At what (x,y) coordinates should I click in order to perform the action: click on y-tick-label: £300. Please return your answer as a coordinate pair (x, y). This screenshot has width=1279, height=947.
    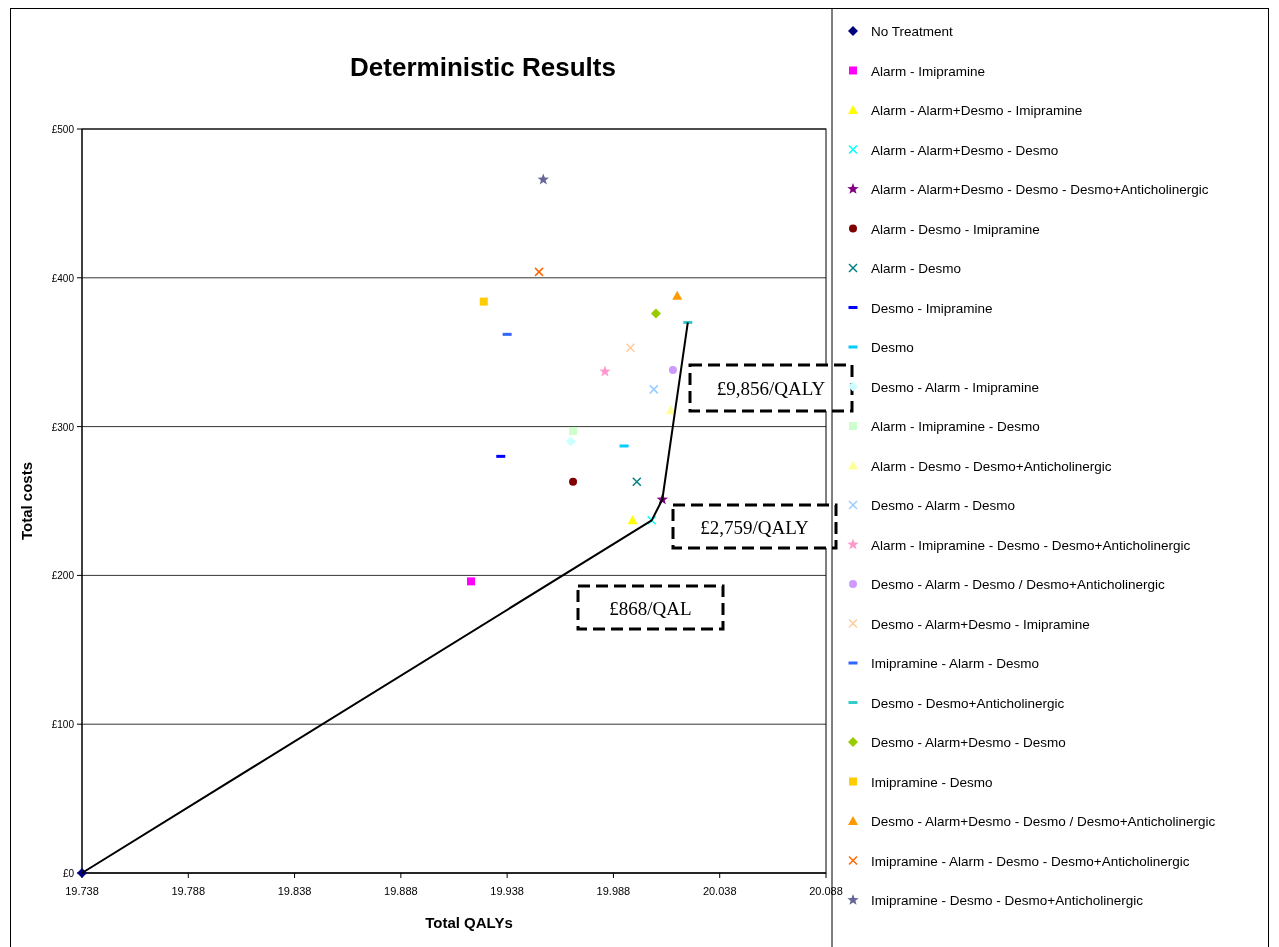
    Looking at the image, I should click on (63, 427).